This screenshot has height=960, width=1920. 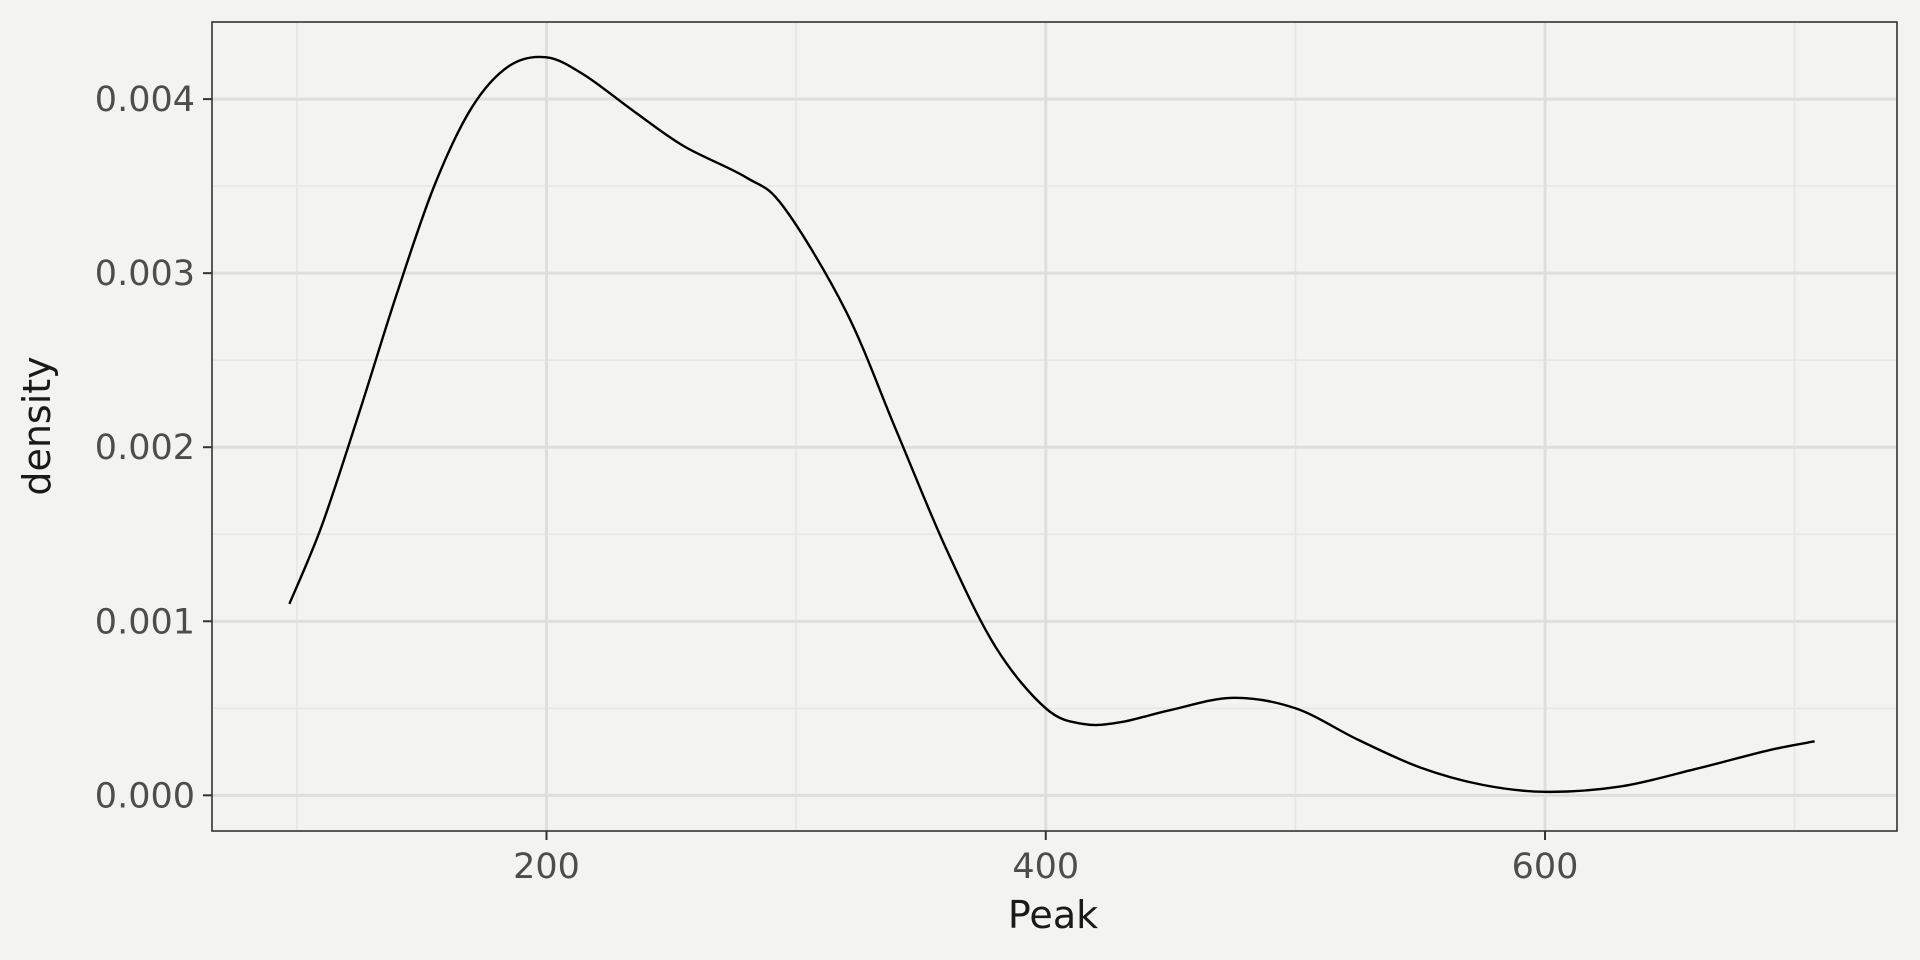 I want to click on y-tick-label: 0.004, so click(x=145, y=100).